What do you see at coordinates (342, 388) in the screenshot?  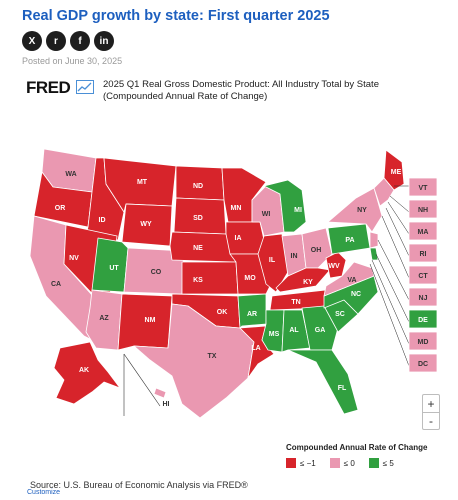 I see `label-FL: FL` at bounding box center [342, 388].